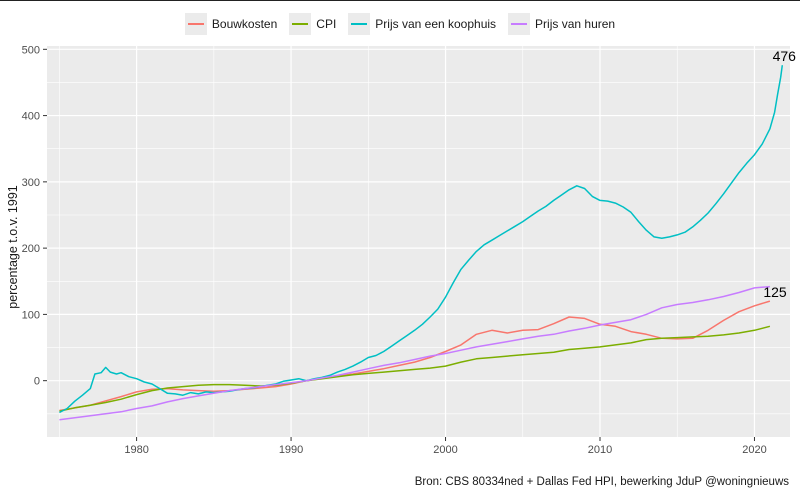 The height and width of the screenshot is (497, 800). Describe the element at coordinates (400, 0) in the screenshot. I see `top-border` at that location.